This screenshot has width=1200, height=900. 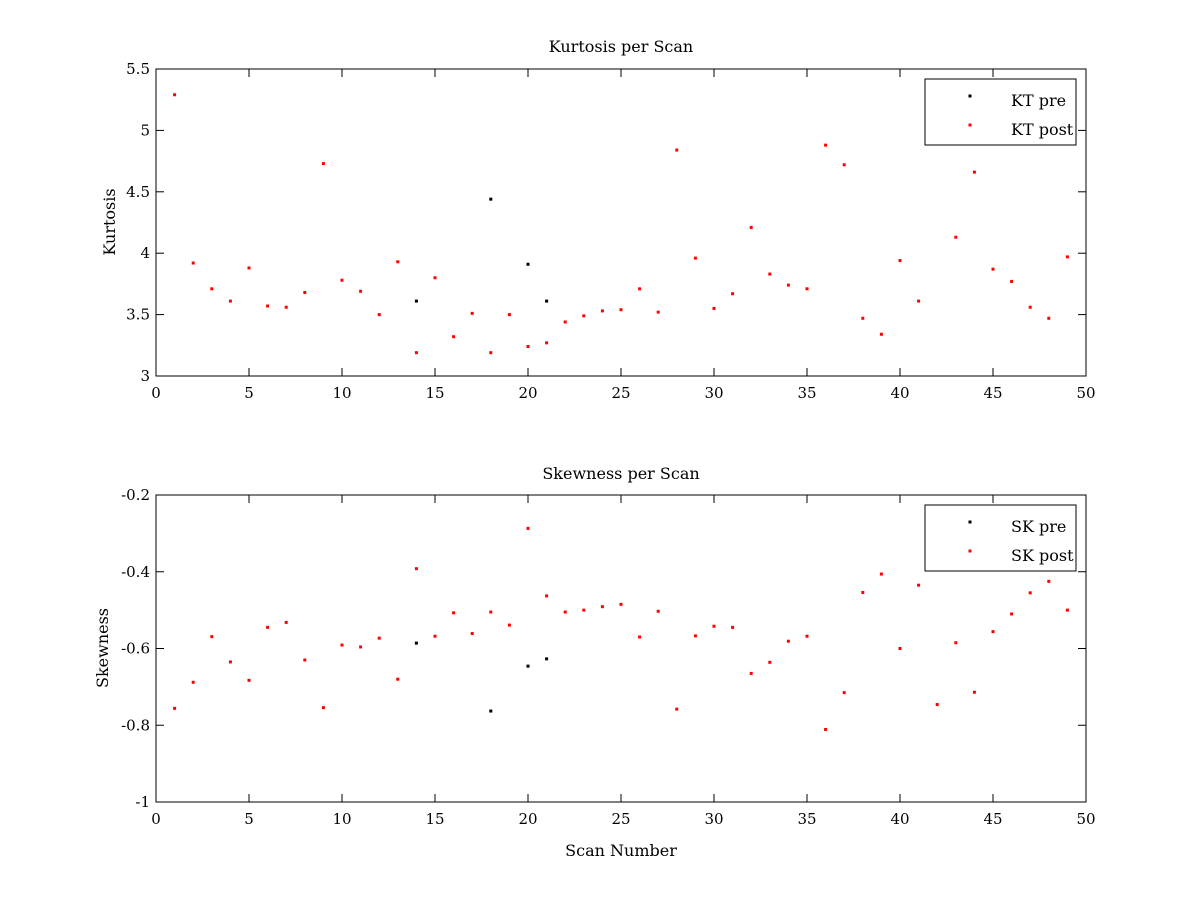 I want to click on y-tick-label: 4, so click(x=145, y=253).